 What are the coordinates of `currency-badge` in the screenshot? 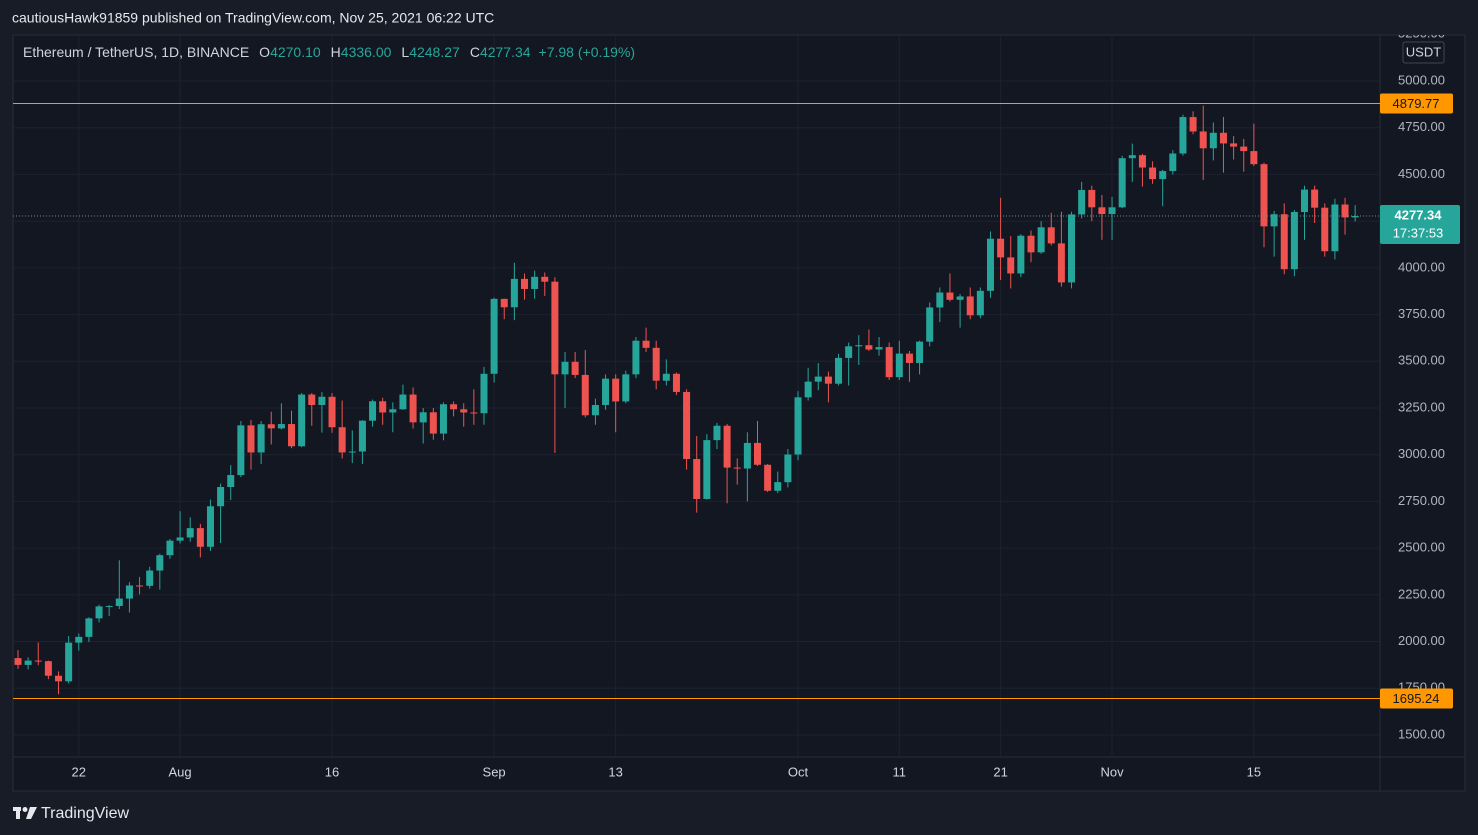 It's located at (1423, 52).